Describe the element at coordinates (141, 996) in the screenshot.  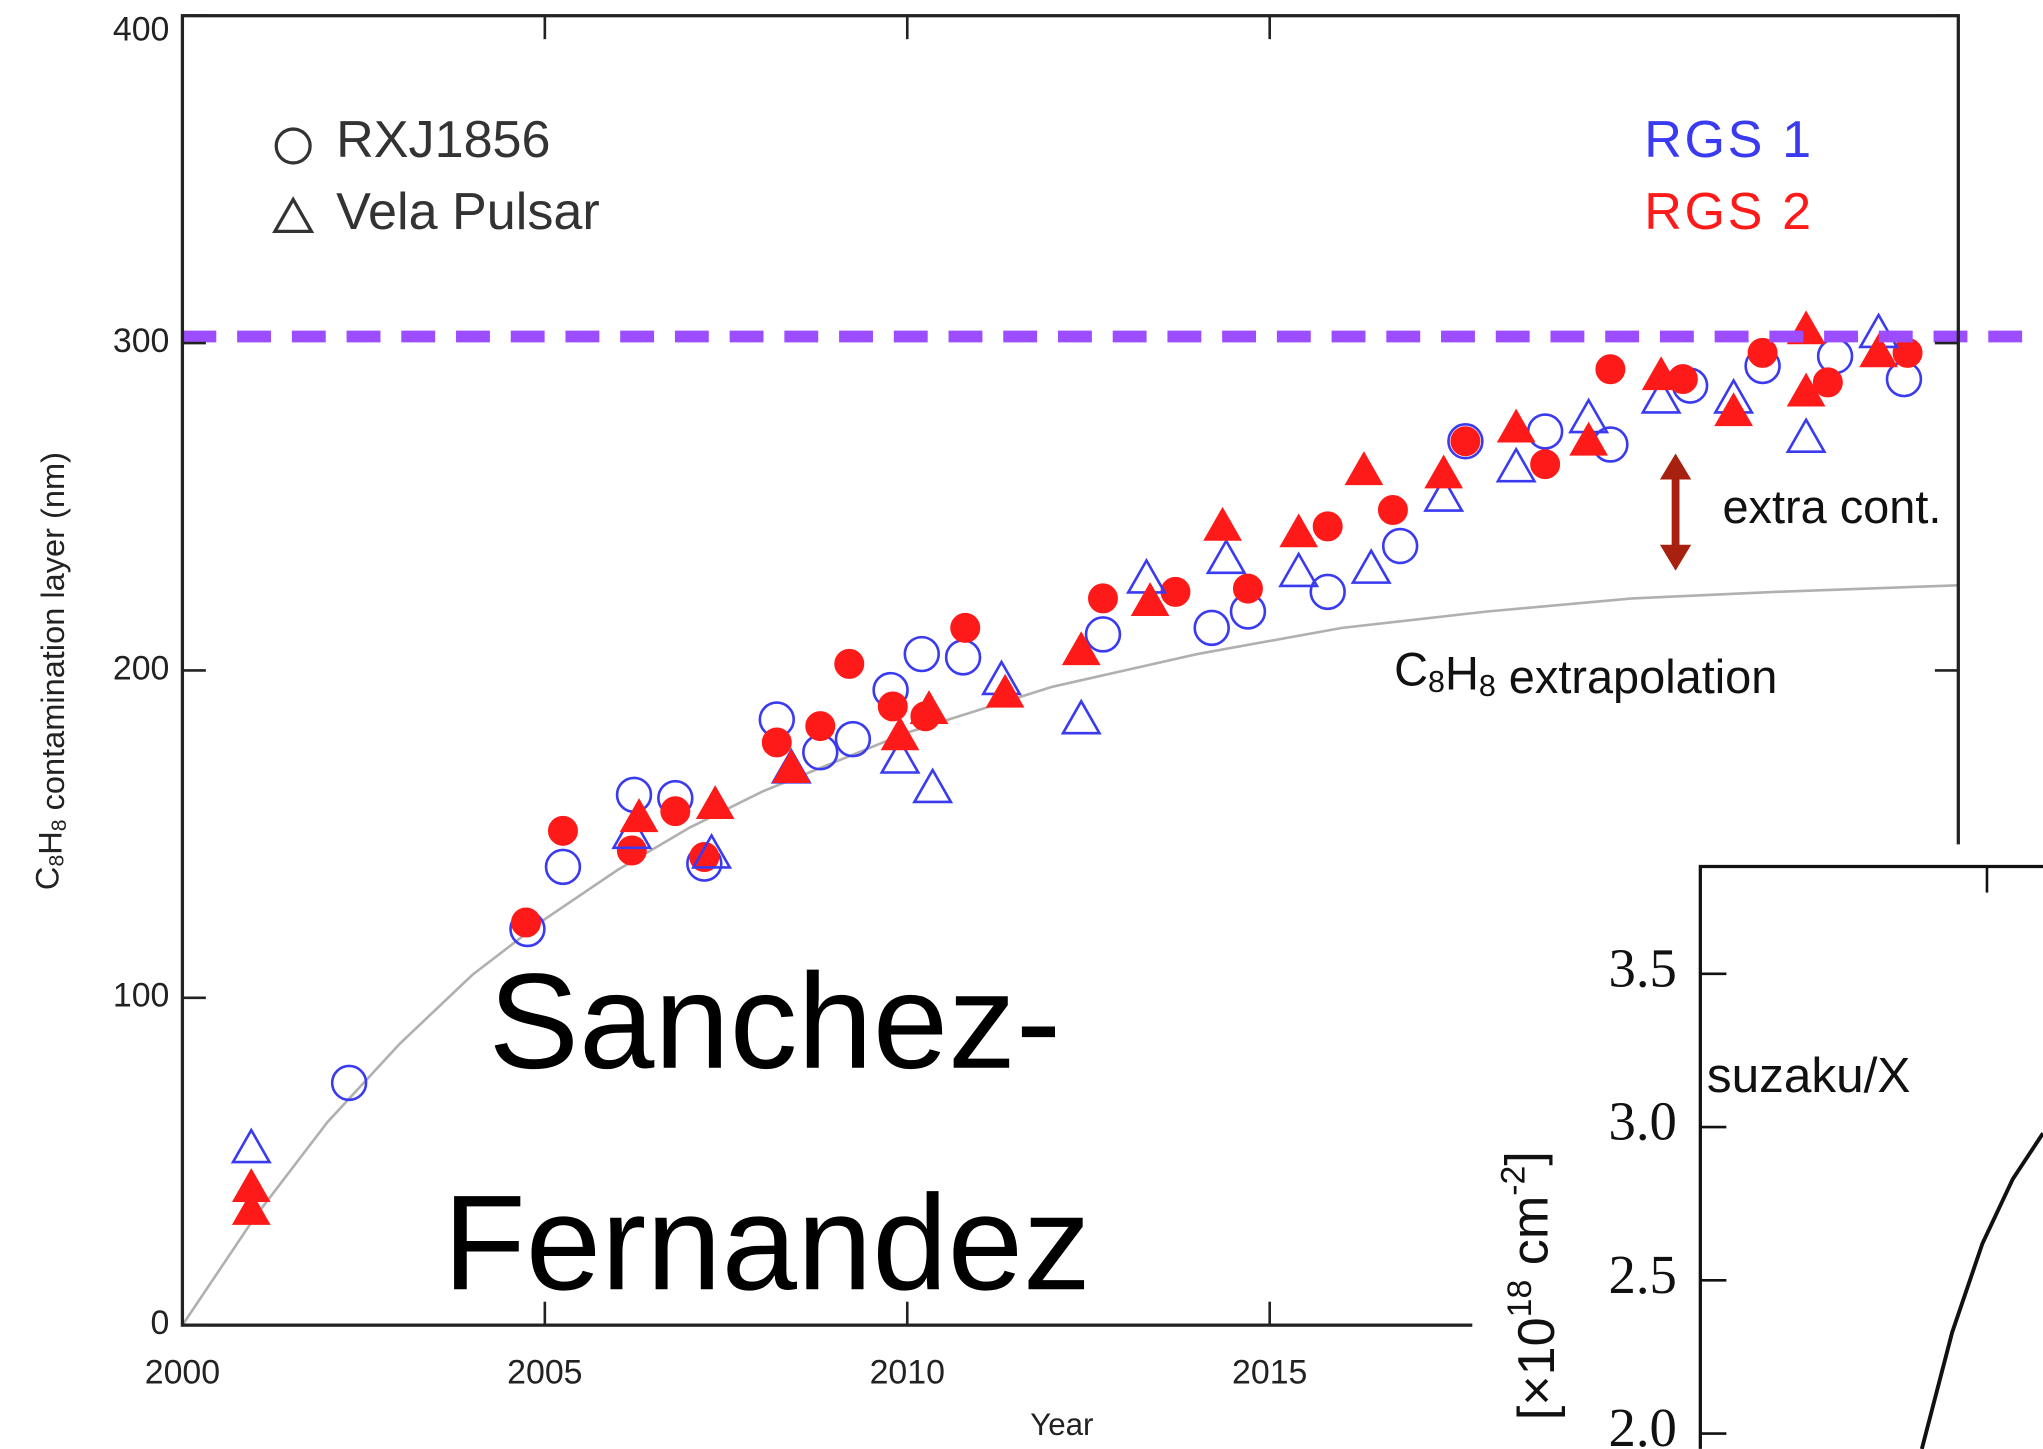
I see `y-tick-label: 100` at that location.